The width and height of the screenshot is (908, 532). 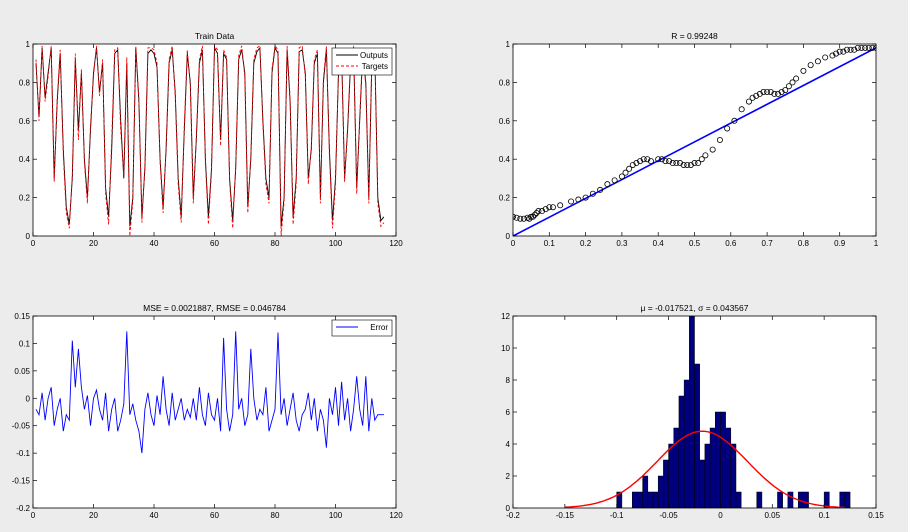 What do you see at coordinates (694, 36) in the screenshot?
I see `chart-title: R = 0.99248` at bounding box center [694, 36].